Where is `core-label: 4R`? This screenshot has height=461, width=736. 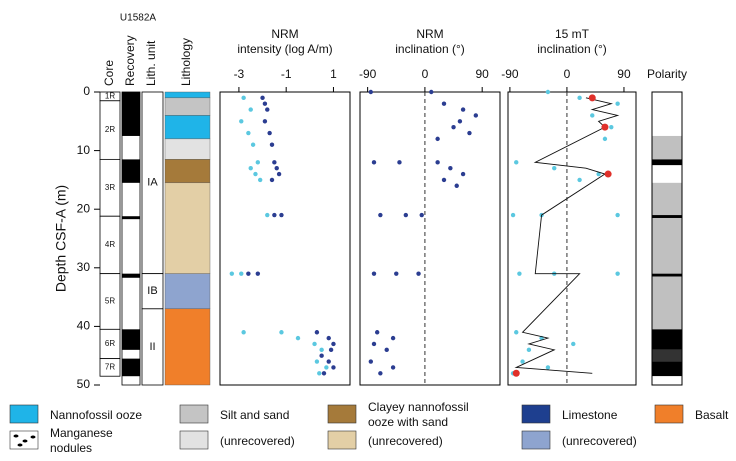
core-label: 4R is located at coordinates (110, 244).